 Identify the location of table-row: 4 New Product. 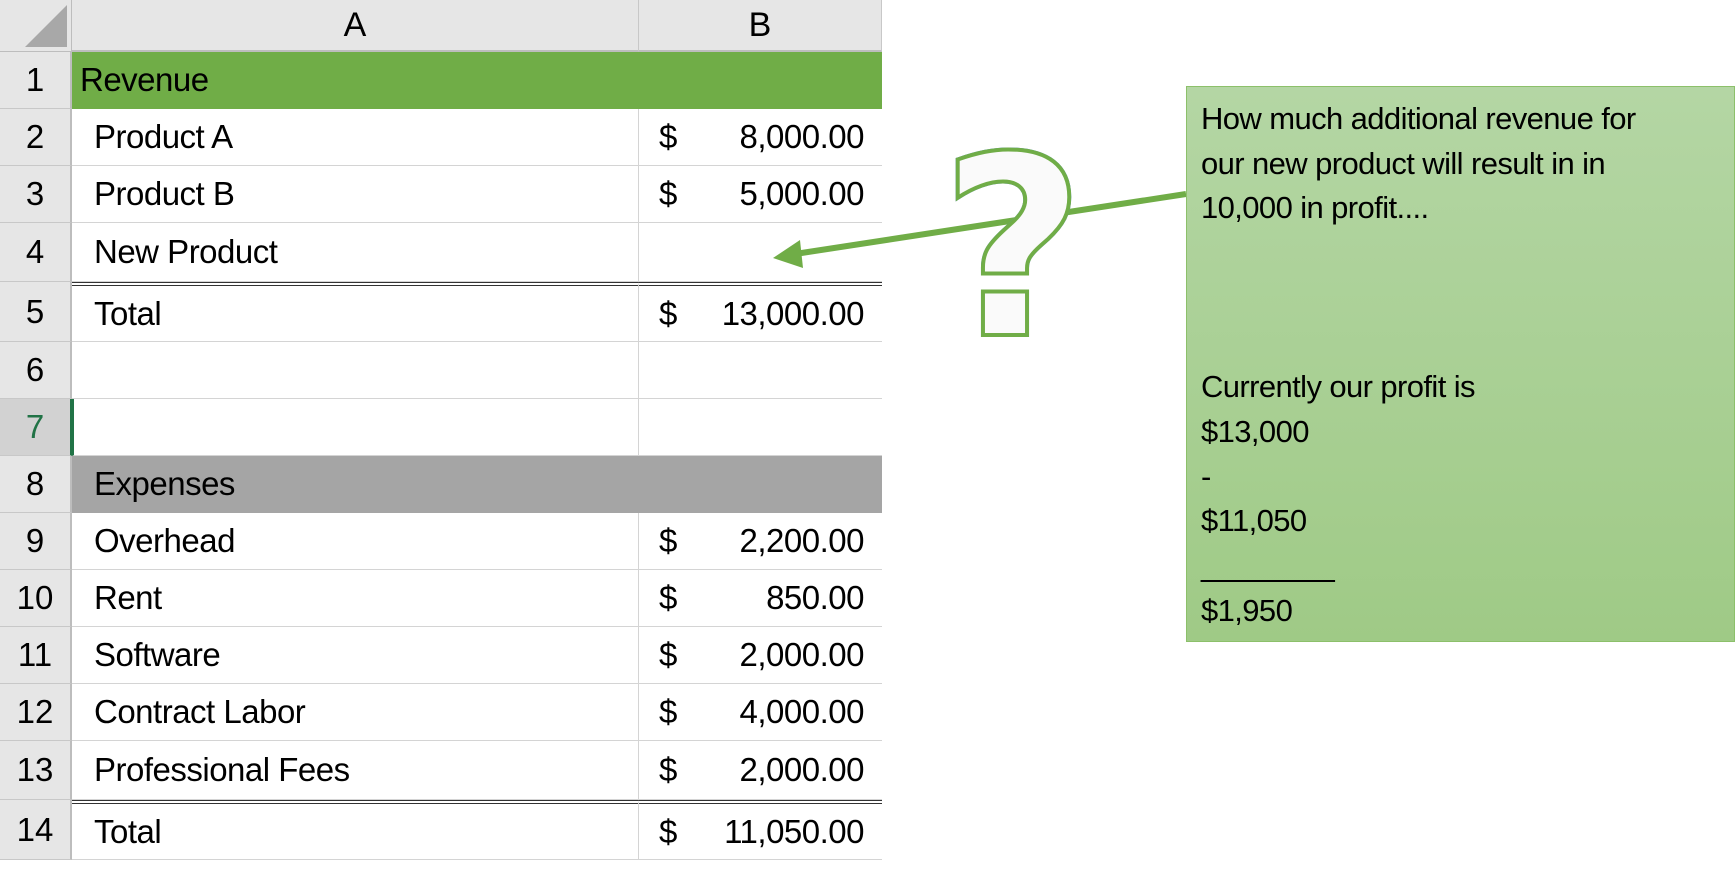
(441, 252).